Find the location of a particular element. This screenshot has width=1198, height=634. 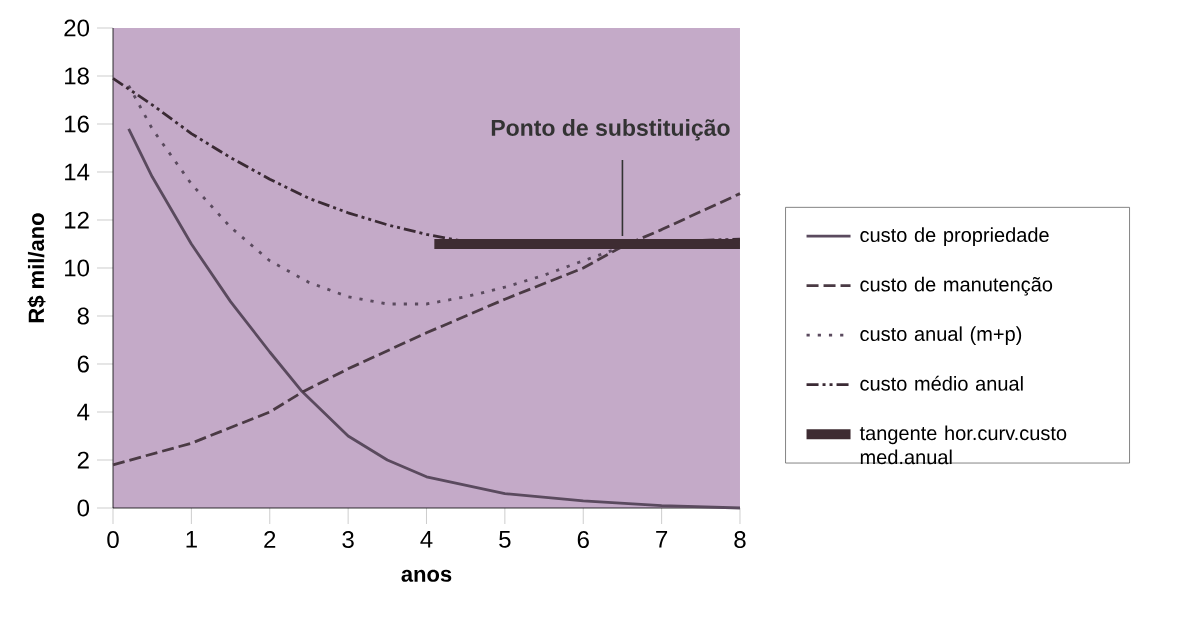

x-tick-label: 5 is located at coordinates (505, 539).